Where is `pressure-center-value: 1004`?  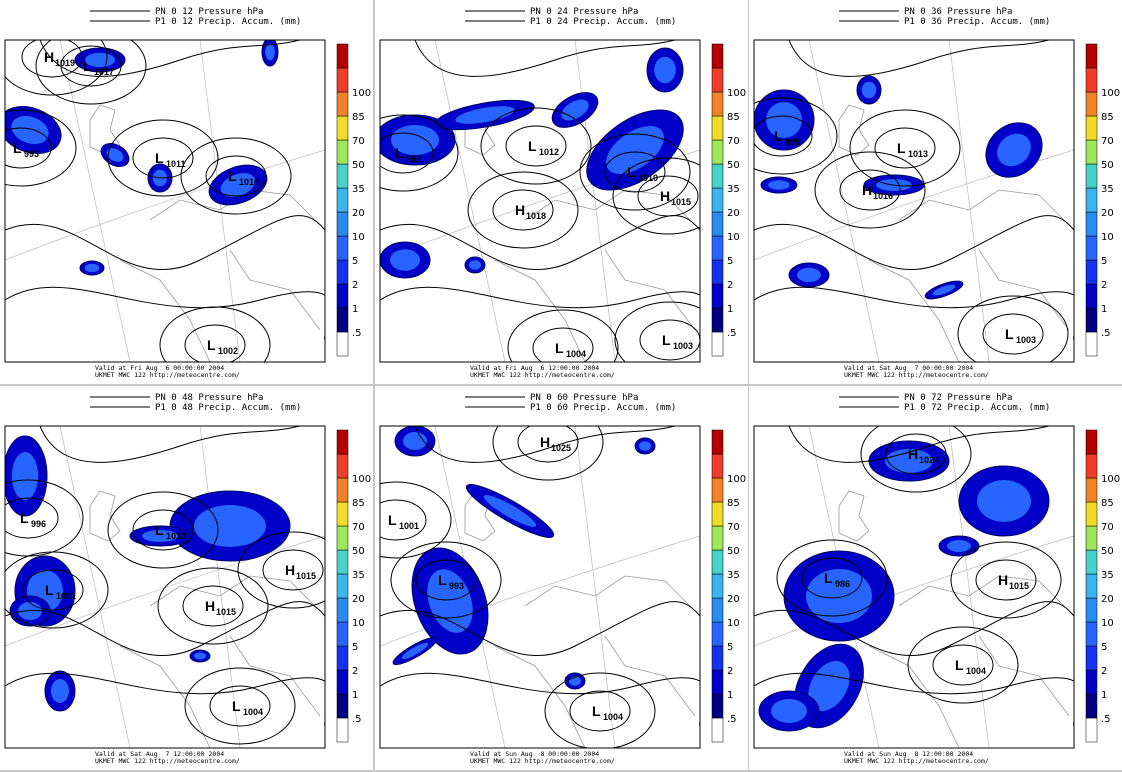 pressure-center-value: 1004 is located at coordinates (976, 671).